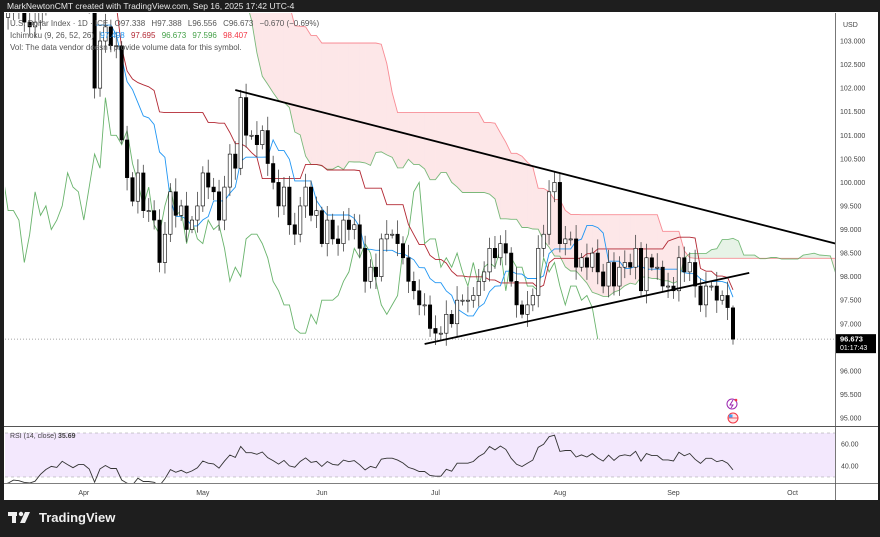  I want to click on ichimoku-span-a-value: 97.596, so click(204, 35).